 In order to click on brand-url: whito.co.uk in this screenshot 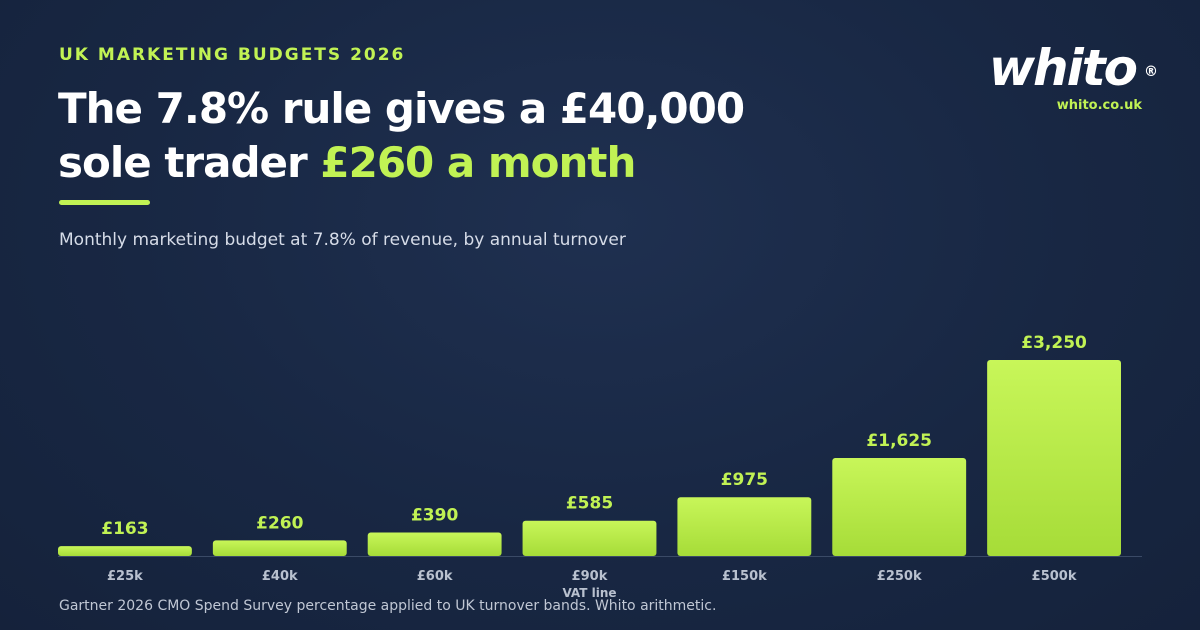, I will do `click(1099, 105)`.